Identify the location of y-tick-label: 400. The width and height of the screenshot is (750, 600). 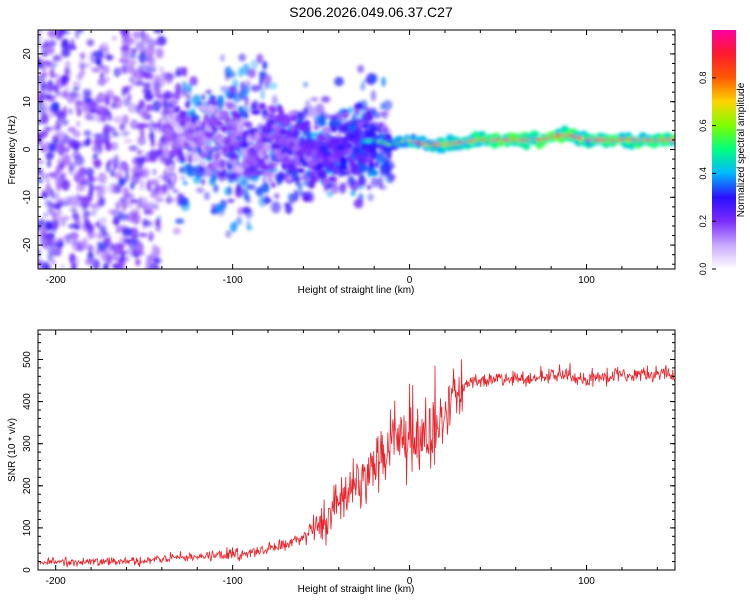
(27, 401).